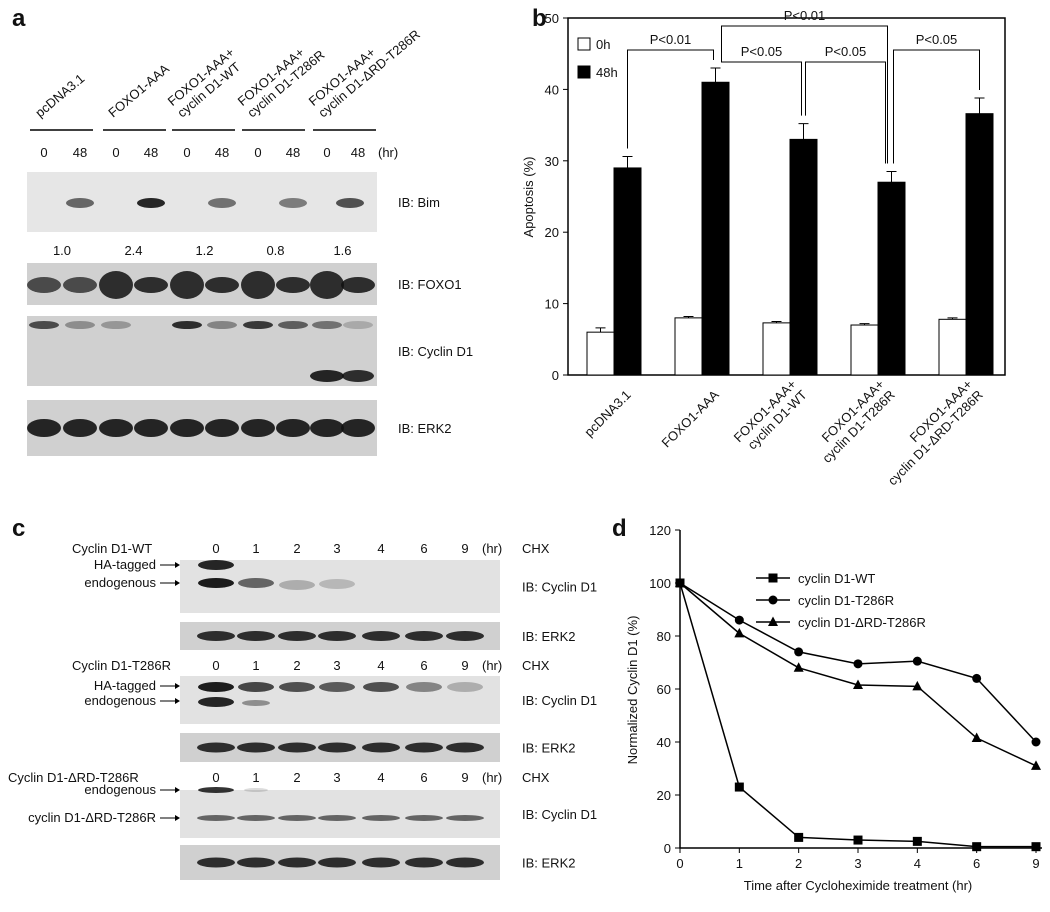 Image resolution: width=1050 pixels, height=912 pixels. I want to click on bim-quant: 0.8, so click(275, 250).